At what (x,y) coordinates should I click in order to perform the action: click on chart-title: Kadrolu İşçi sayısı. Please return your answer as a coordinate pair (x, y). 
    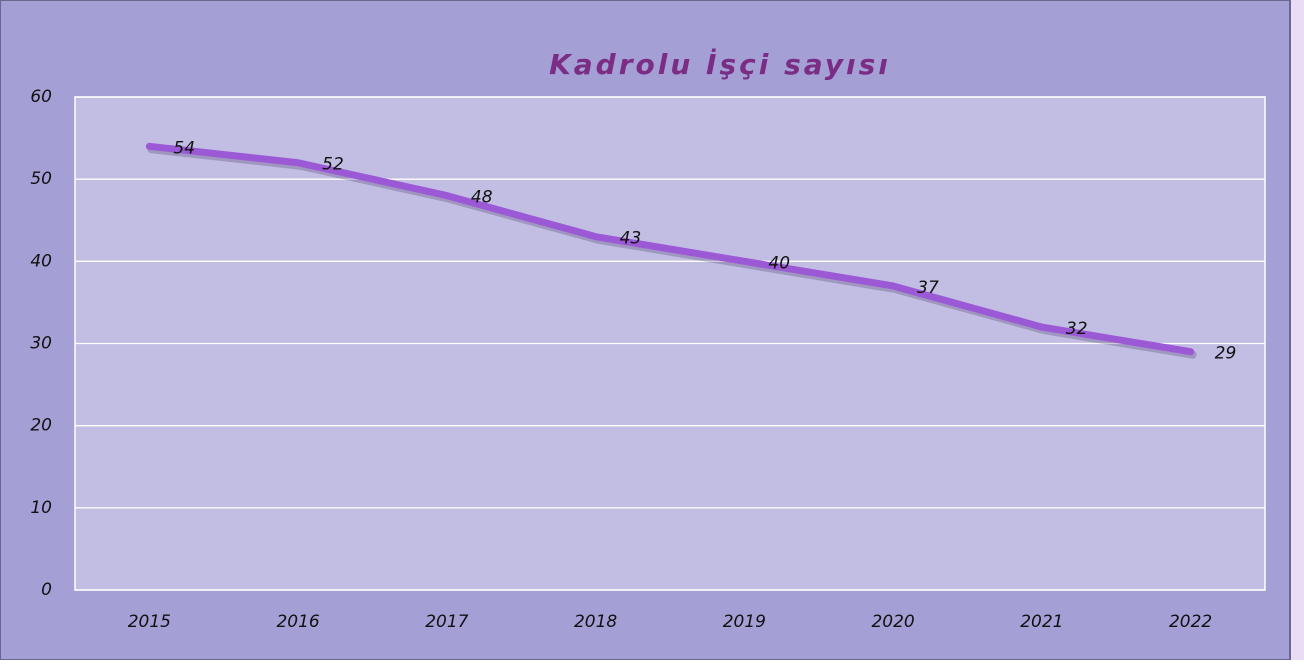
    Looking at the image, I should click on (720, 64).